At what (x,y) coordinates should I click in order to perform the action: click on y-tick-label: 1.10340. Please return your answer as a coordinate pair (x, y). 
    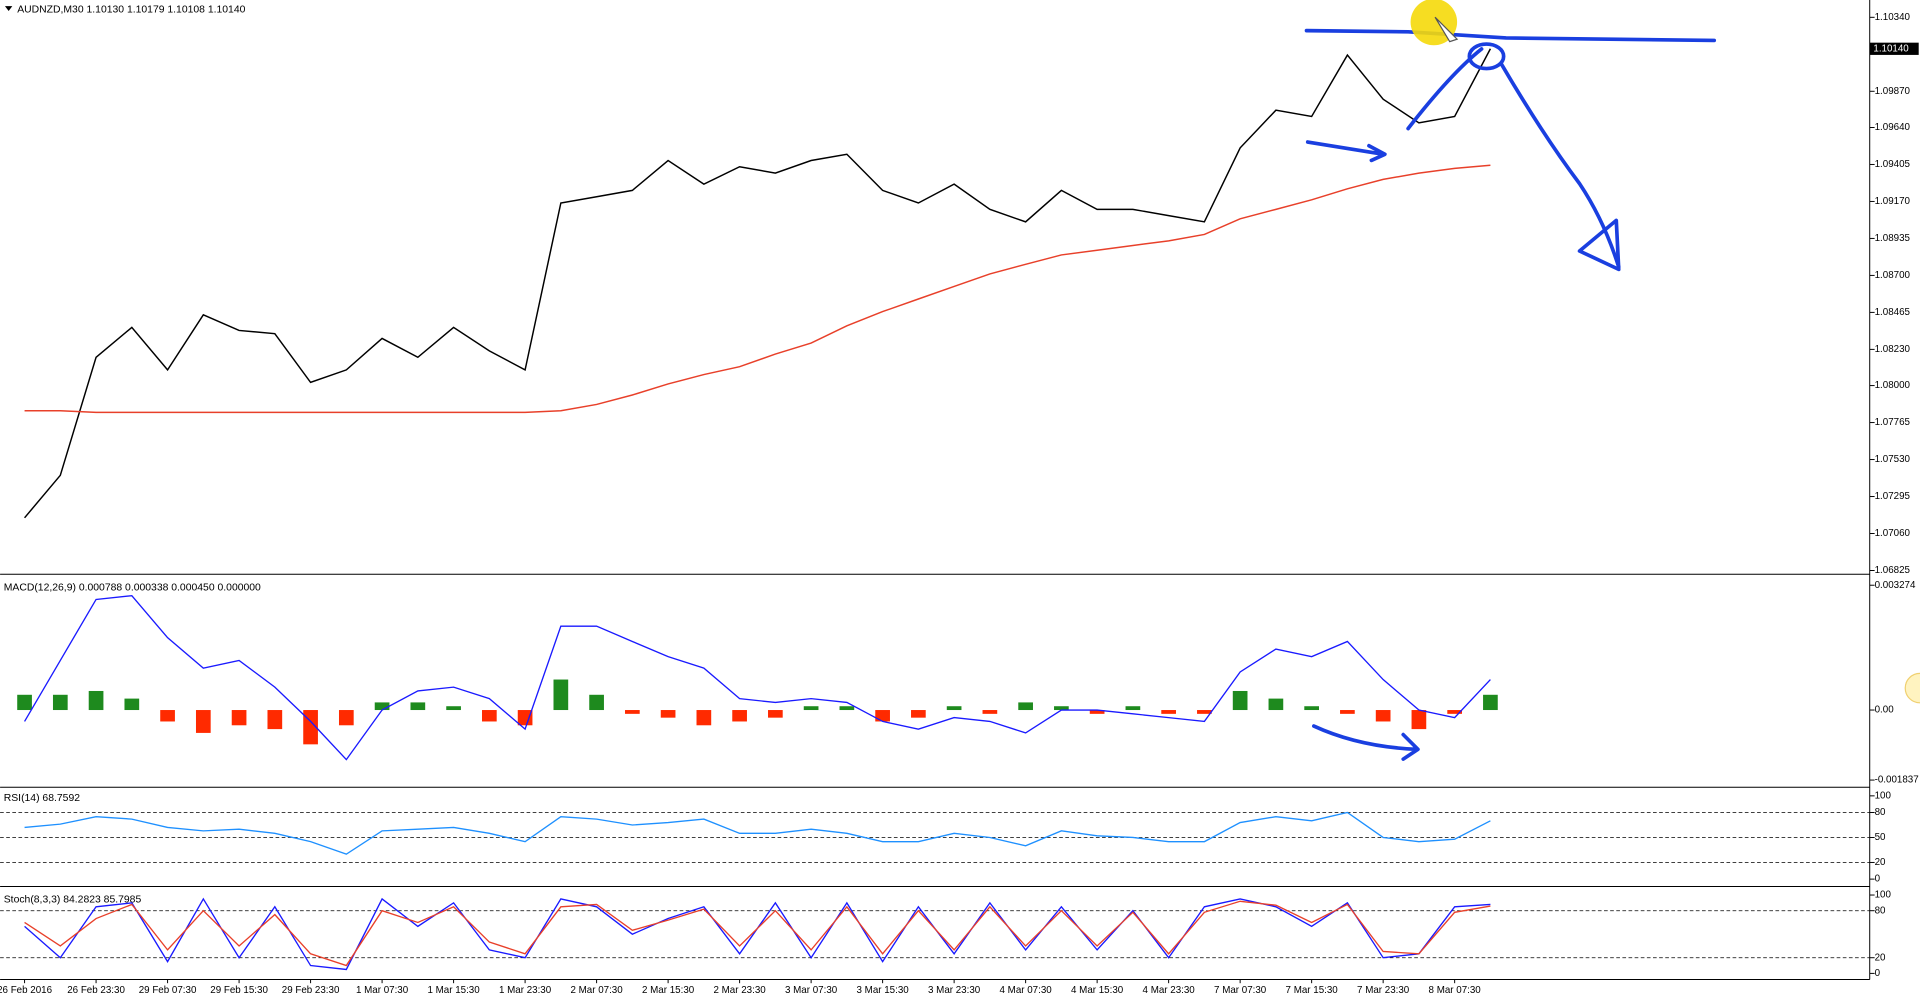
    Looking at the image, I should click on (1893, 17).